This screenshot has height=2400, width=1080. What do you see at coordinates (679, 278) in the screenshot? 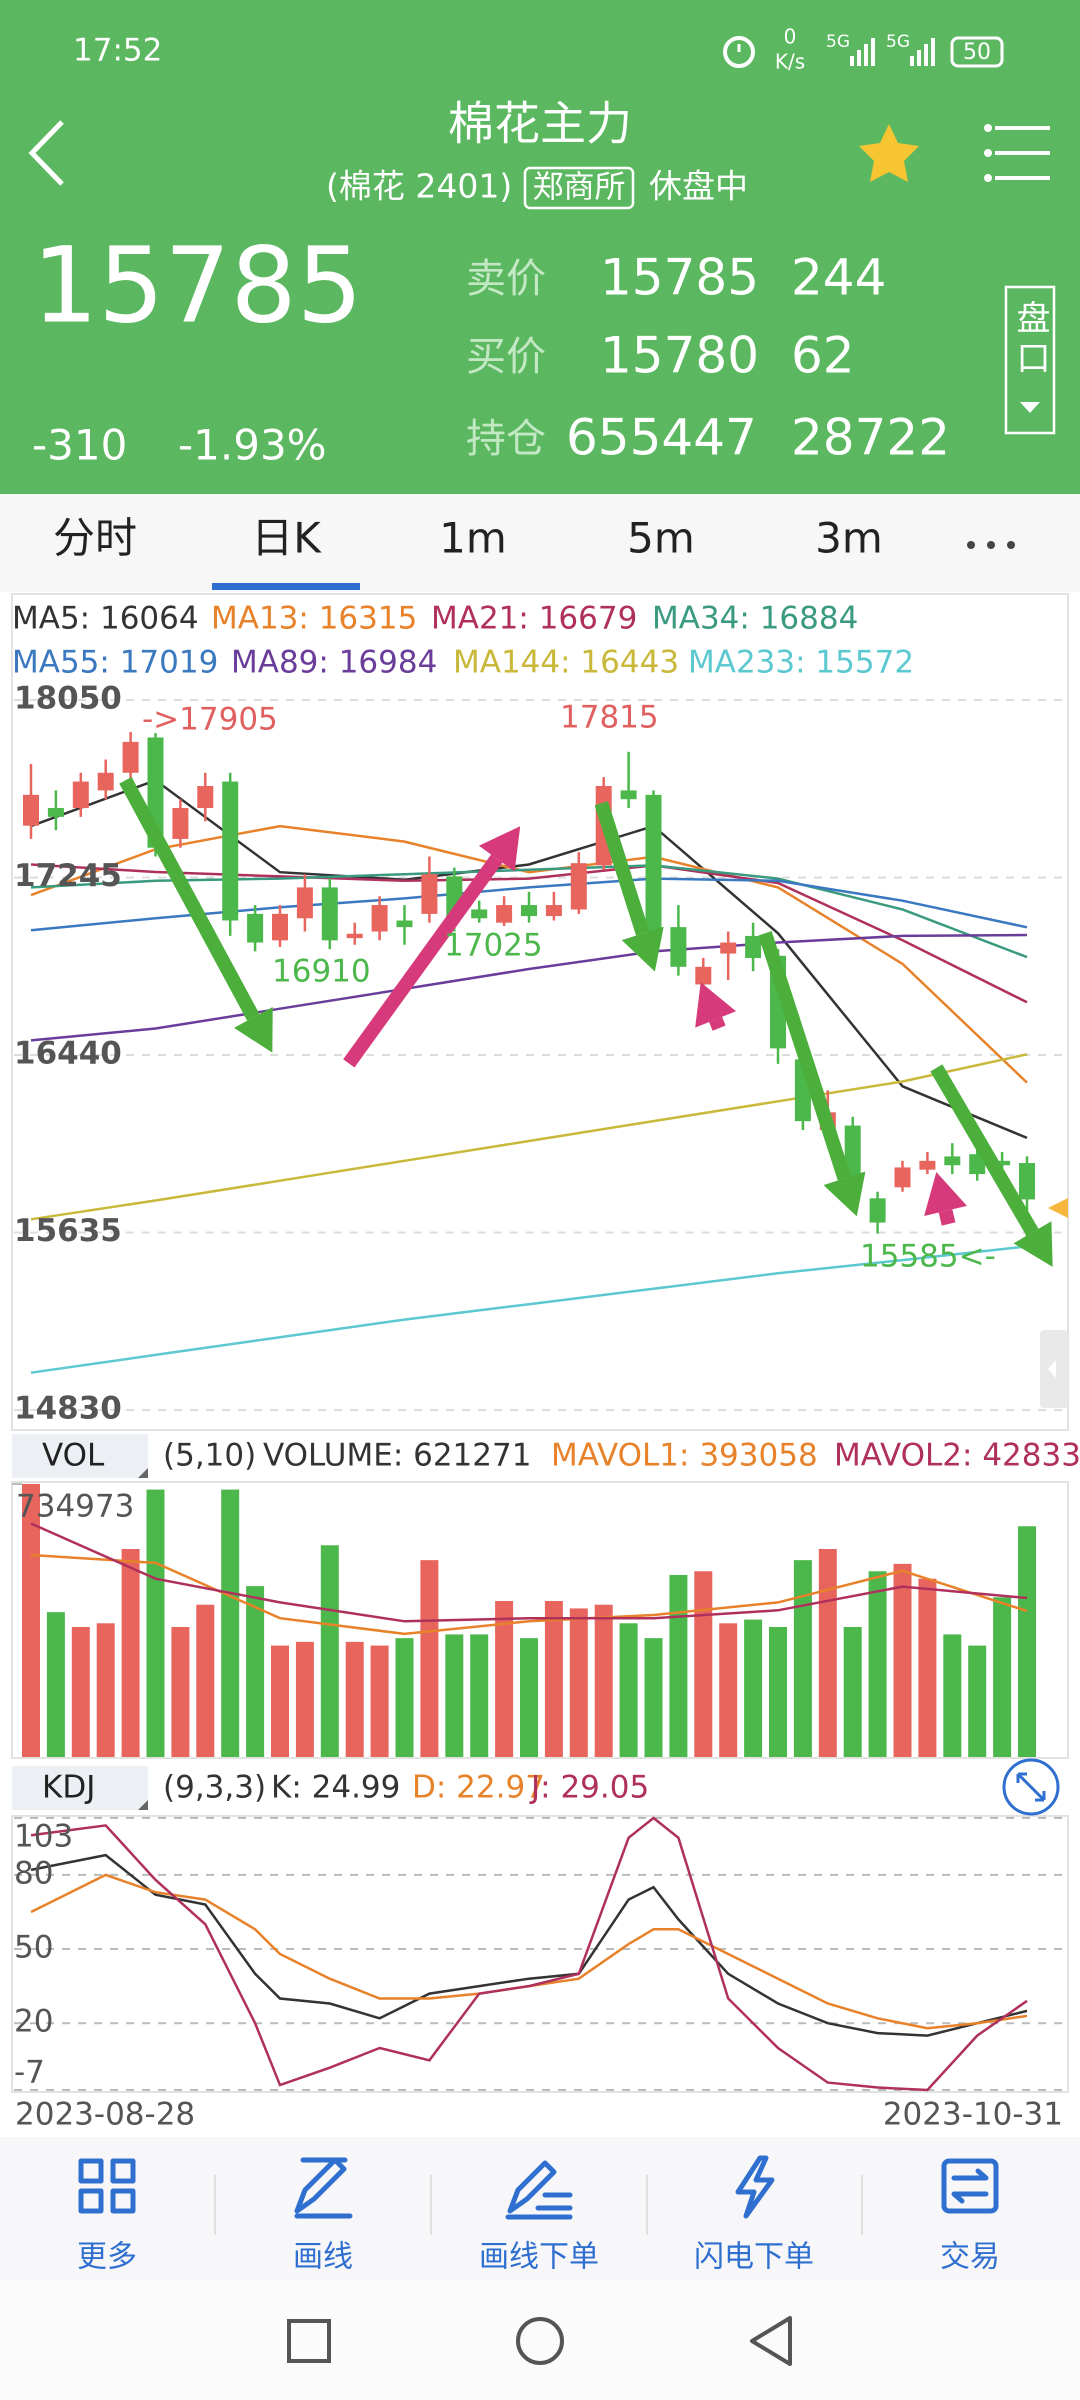
I see `quote-price: 15785` at bounding box center [679, 278].